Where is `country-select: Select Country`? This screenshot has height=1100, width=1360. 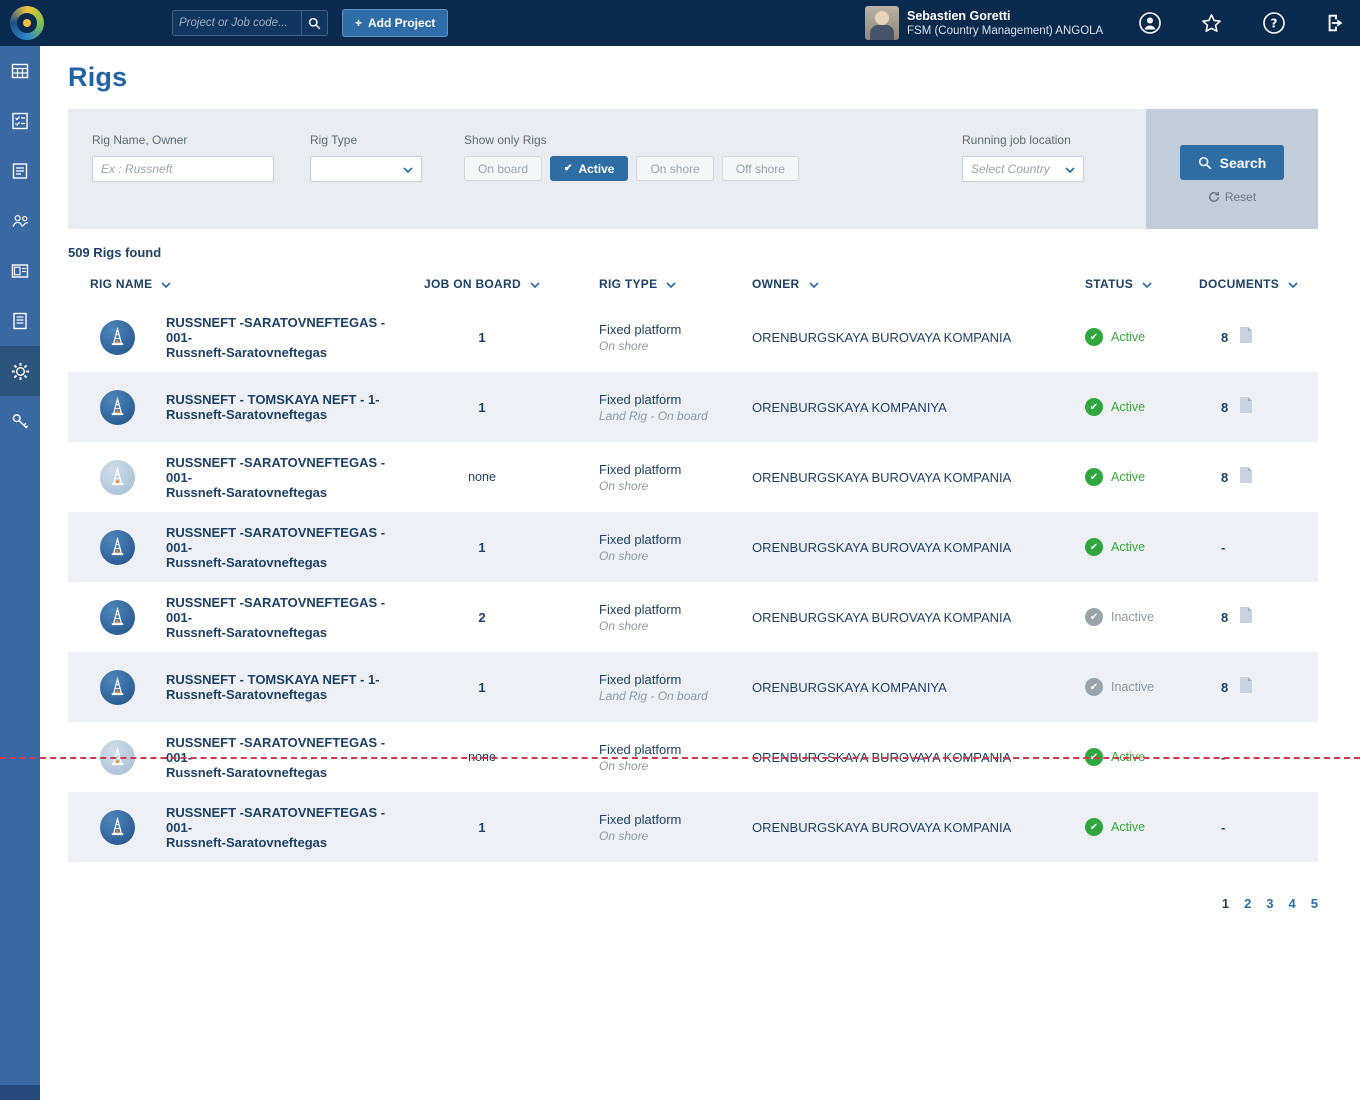 country-select: Select Country is located at coordinates (1023, 169).